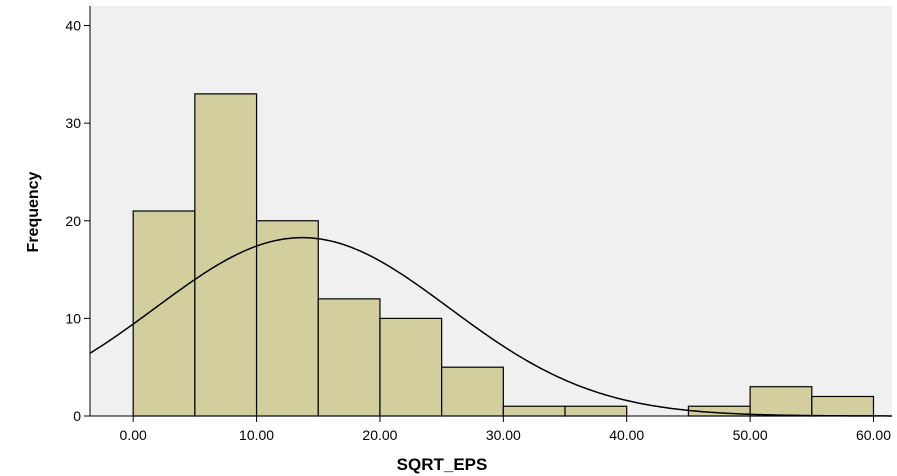  Describe the element at coordinates (379, 435) in the screenshot. I see `x-tick-label: 20.00` at that location.